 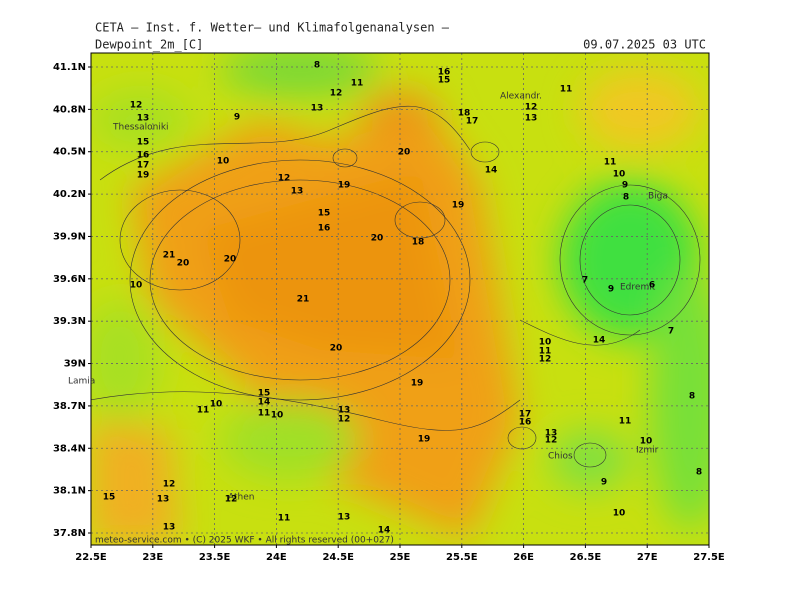 What do you see at coordinates (215, 557) in the screenshot?
I see `lon-label: 23.5E` at bounding box center [215, 557].